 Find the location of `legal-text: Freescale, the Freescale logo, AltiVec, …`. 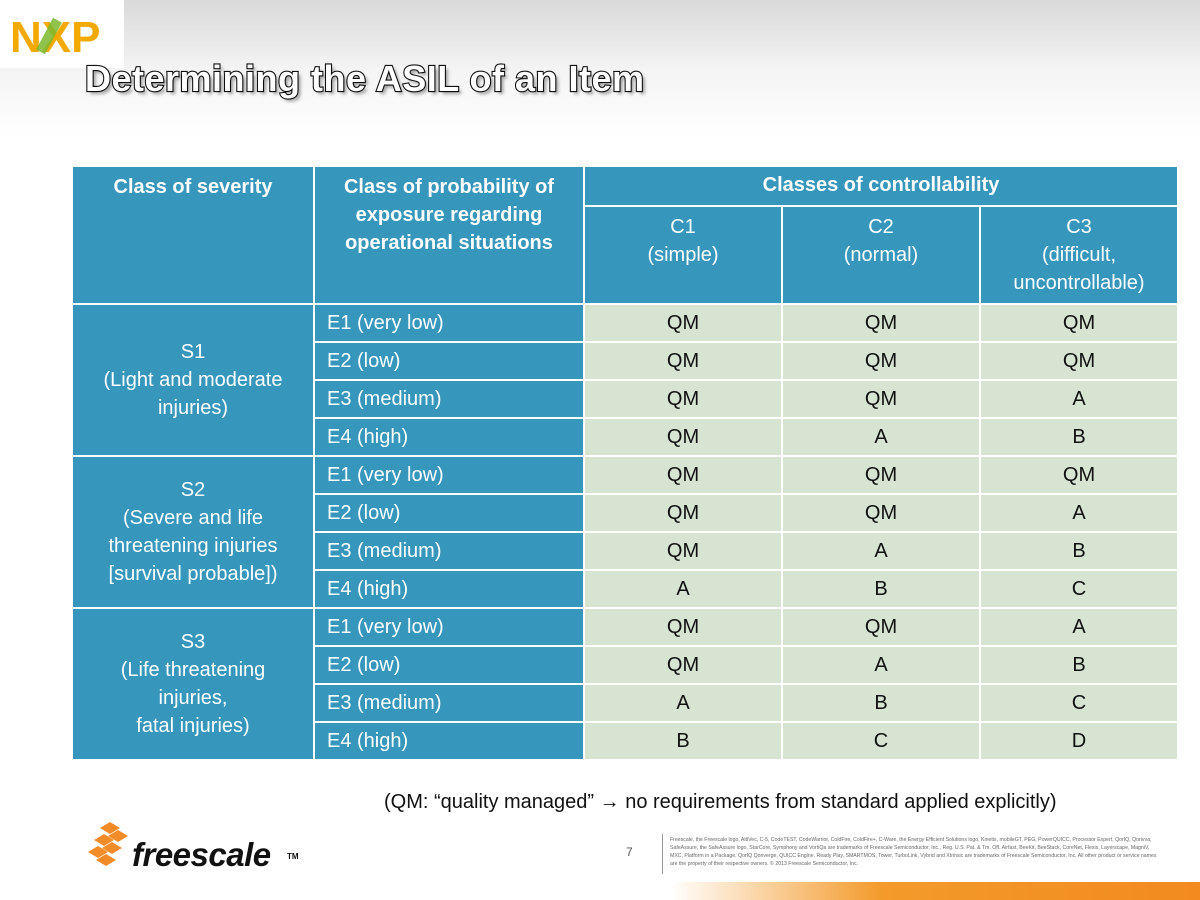

legal-text: Freescale, the Freescale logo, AltiVec, … is located at coordinates (913, 852).